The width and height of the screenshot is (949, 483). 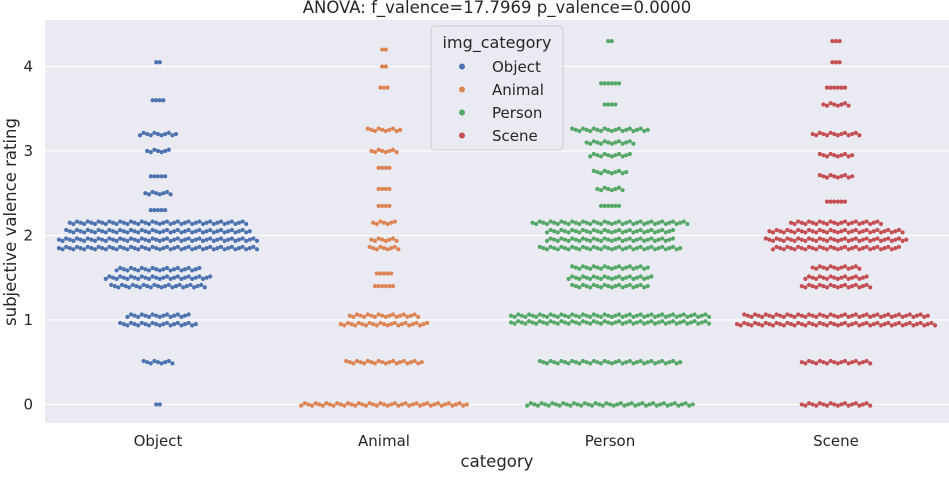 I want to click on y-tick-label: 0, so click(x=28, y=404).